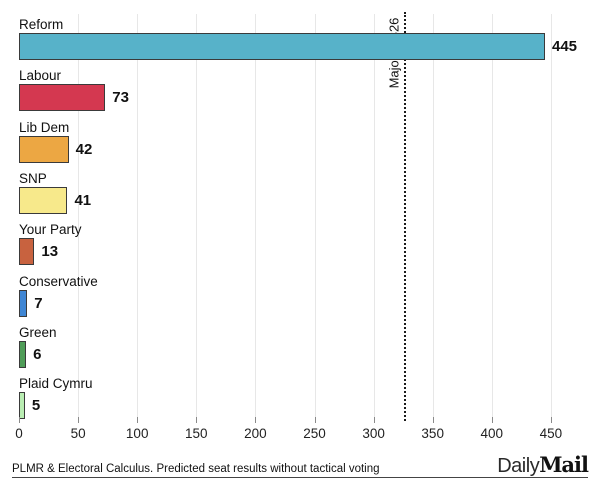 This screenshot has width=600, height=497. I want to click on bar-label-reform: Reform, so click(41, 24).